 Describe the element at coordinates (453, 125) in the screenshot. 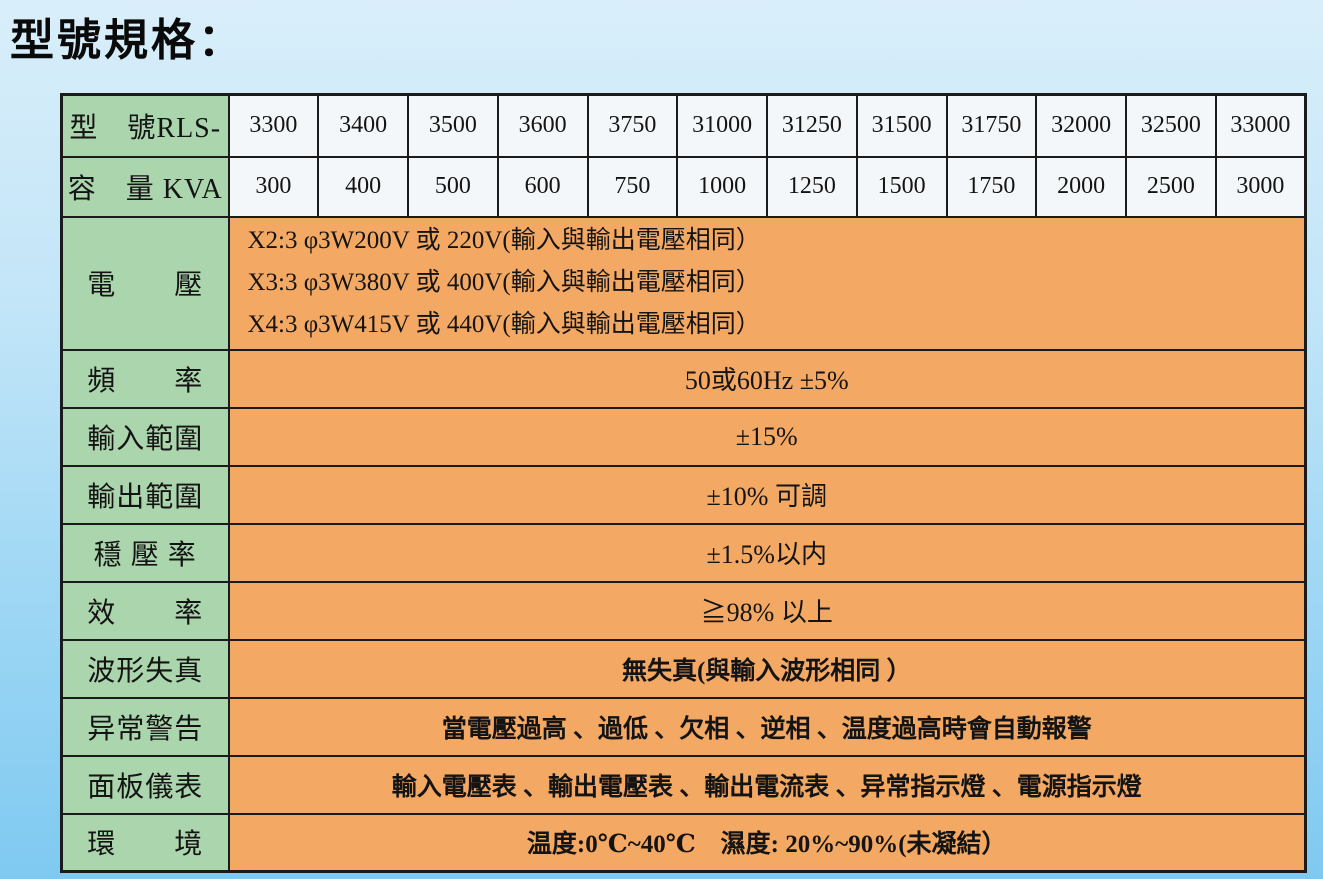

I see `model-number-cell: 3500` at that location.